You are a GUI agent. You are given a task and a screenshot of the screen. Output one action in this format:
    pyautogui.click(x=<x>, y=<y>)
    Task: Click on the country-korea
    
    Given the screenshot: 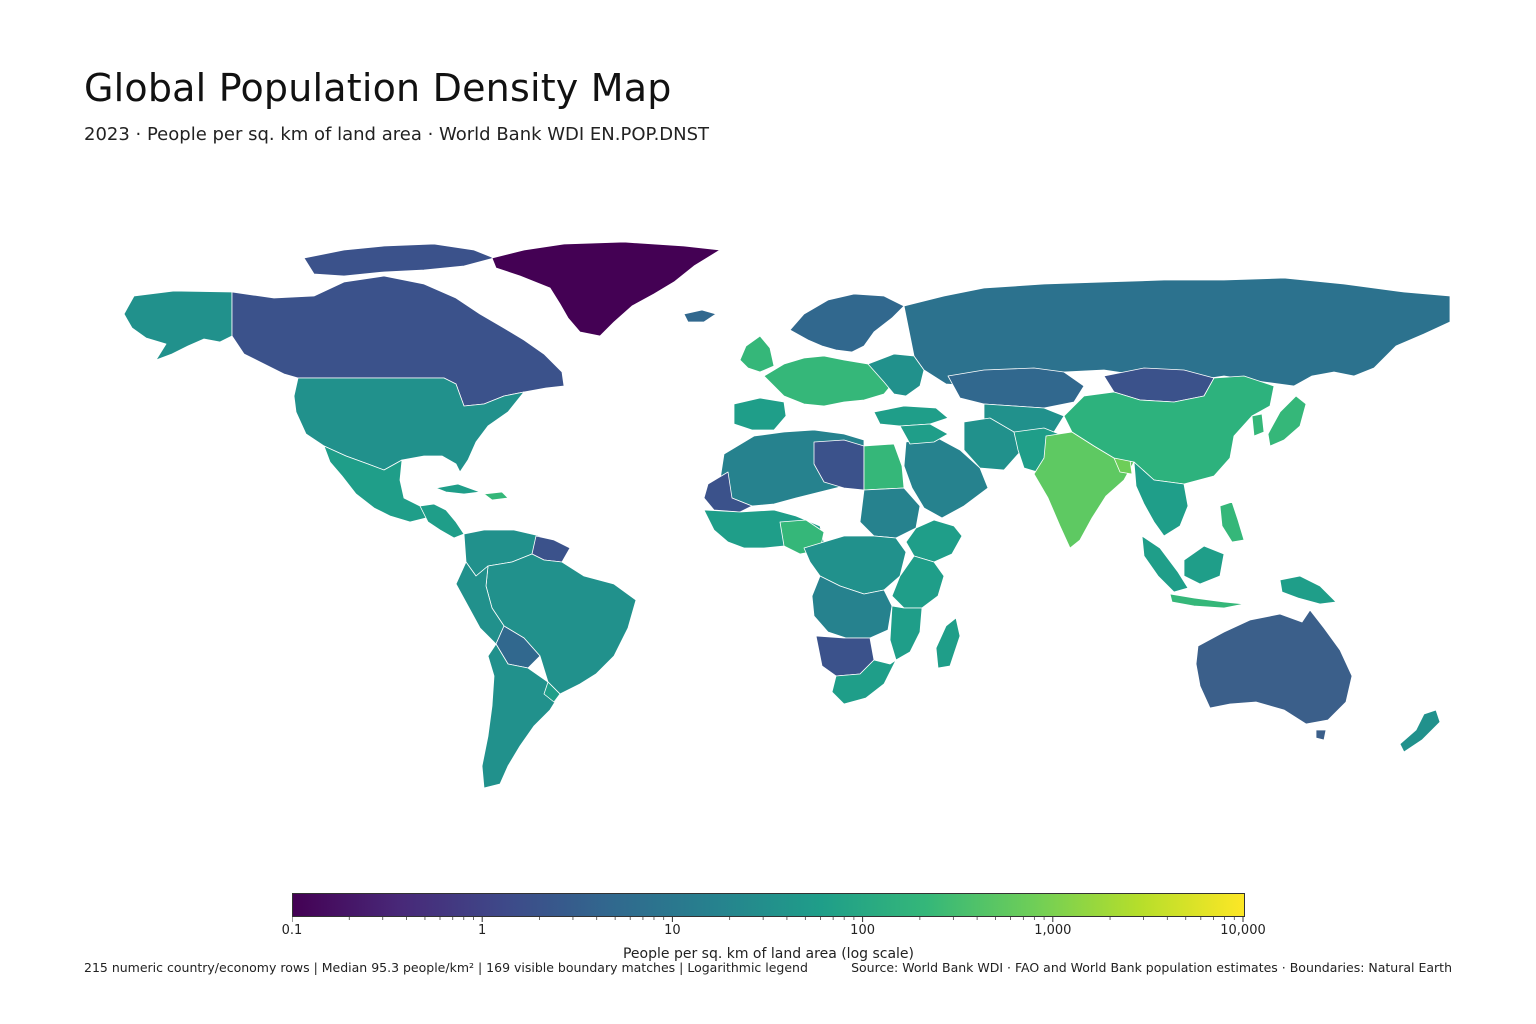 What is the action you would take?
    pyautogui.click(x=1258, y=425)
    